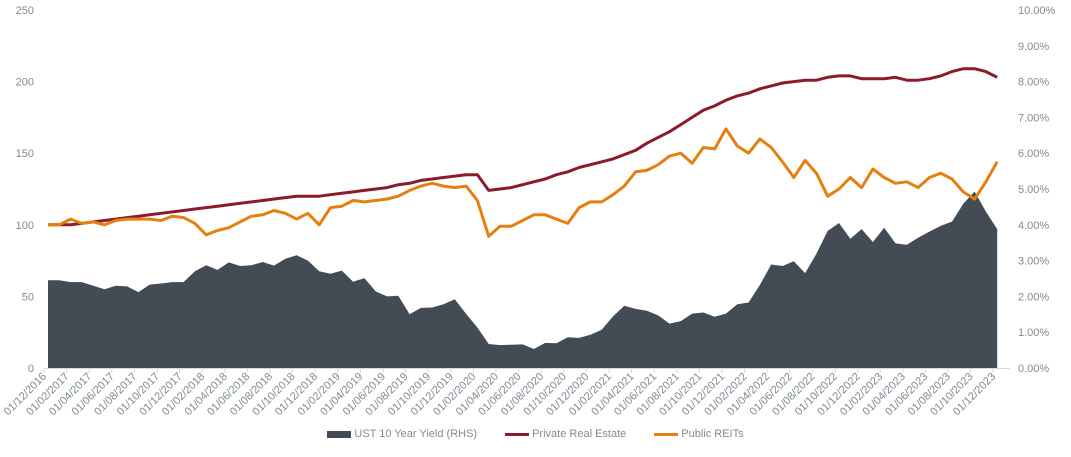 This screenshot has height=457, width=1071. Describe the element at coordinates (1033, 154) in the screenshot. I see `y2-tick-label: 6.00%` at that location.